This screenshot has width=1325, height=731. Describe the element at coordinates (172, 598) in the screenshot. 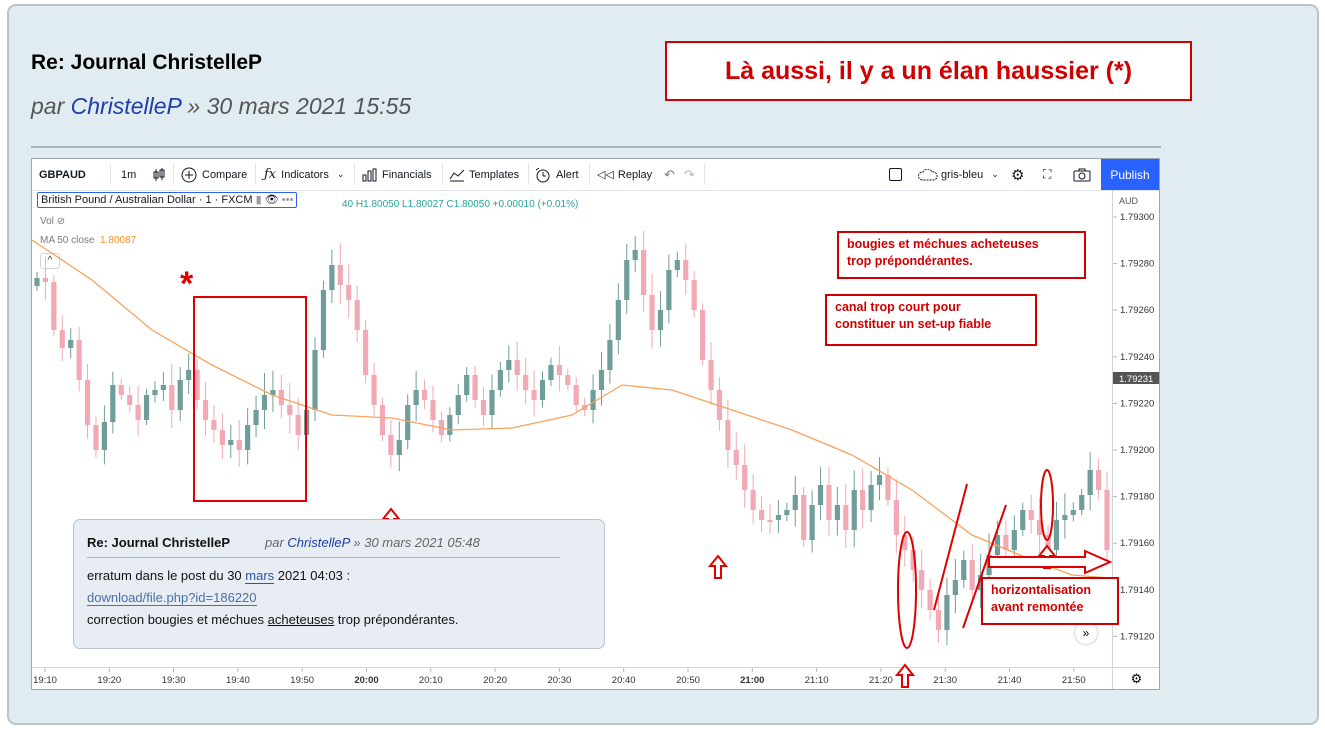

I see `attachment-link: download/file.php?id=186220` at that location.